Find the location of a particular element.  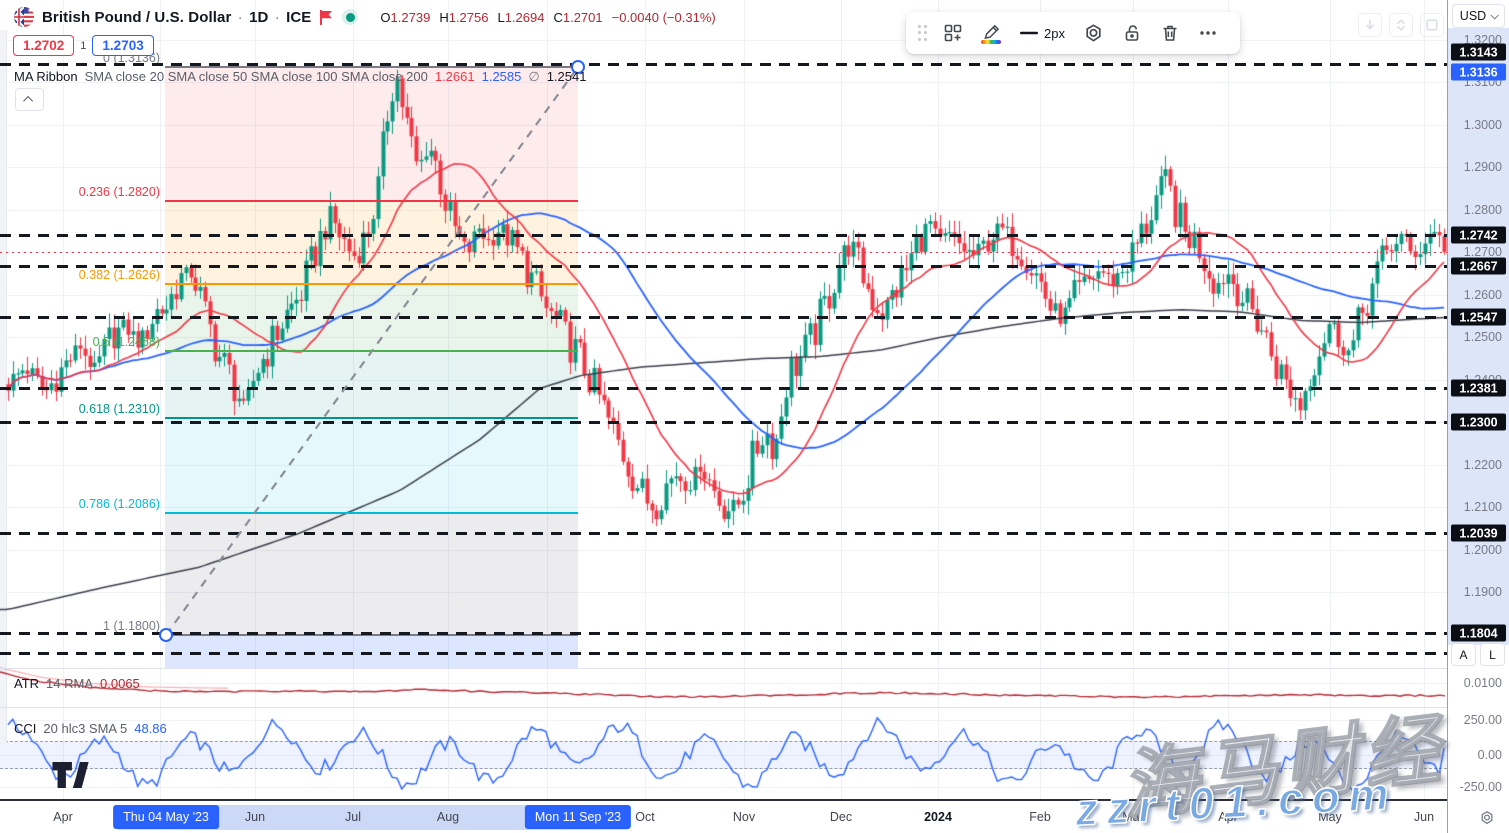

bid-button: 1.2702 is located at coordinates (44, 45).